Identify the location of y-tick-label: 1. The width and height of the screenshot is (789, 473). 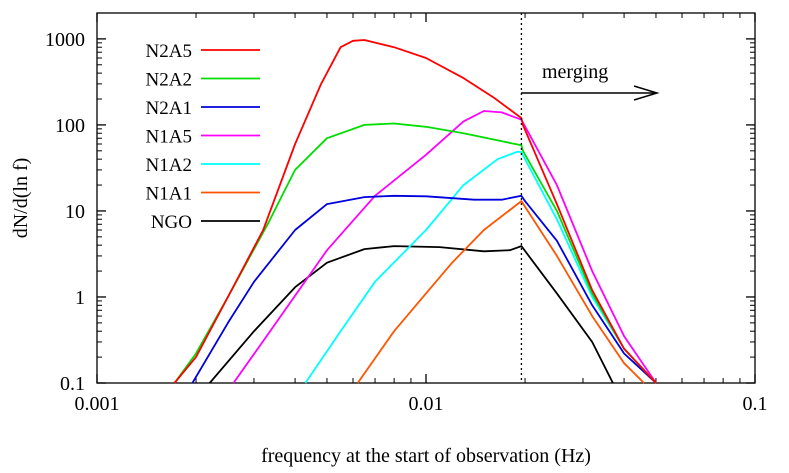
(80, 298).